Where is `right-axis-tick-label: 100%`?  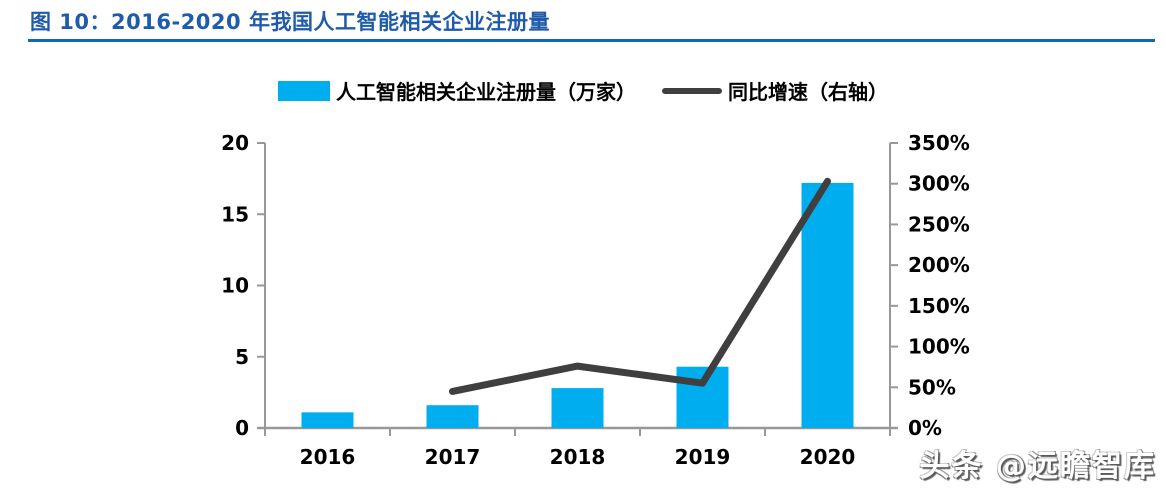 right-axis-tick-label: 100% is located at coordinates (939, 347).